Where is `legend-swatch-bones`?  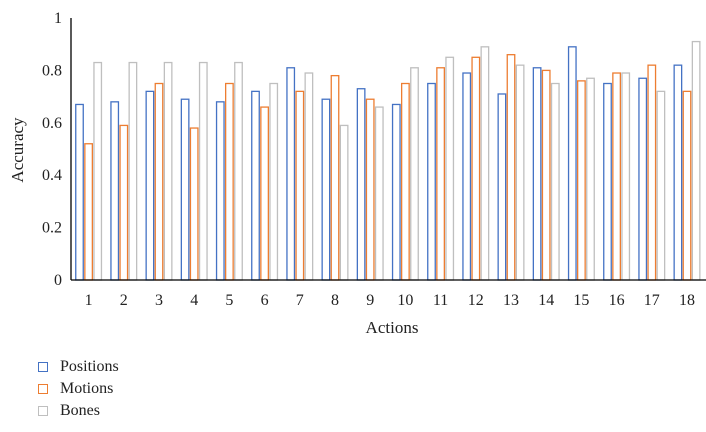 legend-swatch-bones is located at coordinates (43, 411).